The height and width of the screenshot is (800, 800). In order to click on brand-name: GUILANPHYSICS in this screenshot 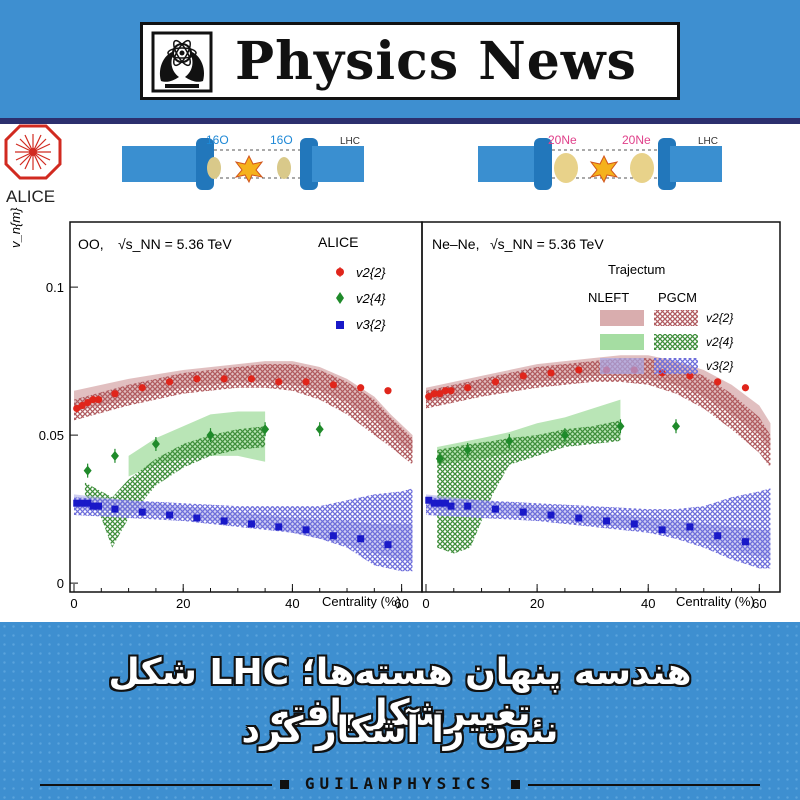, I will do `click(400, 783)`.